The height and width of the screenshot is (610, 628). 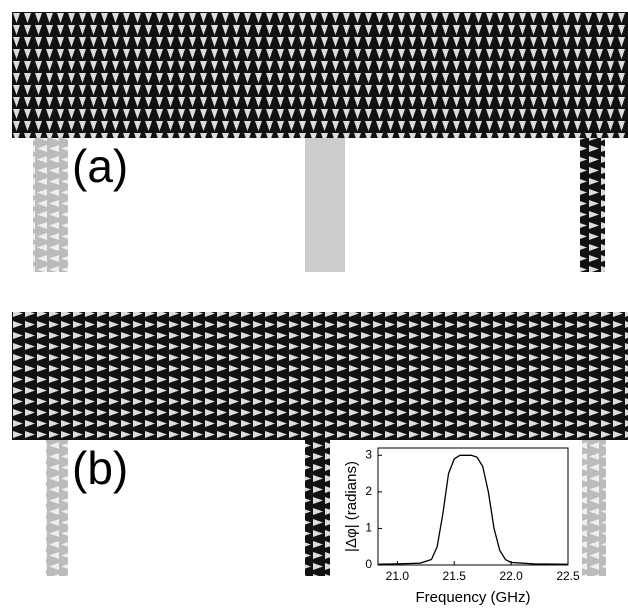 I want to click on panel-label: (b), so click(x=100, y=468).